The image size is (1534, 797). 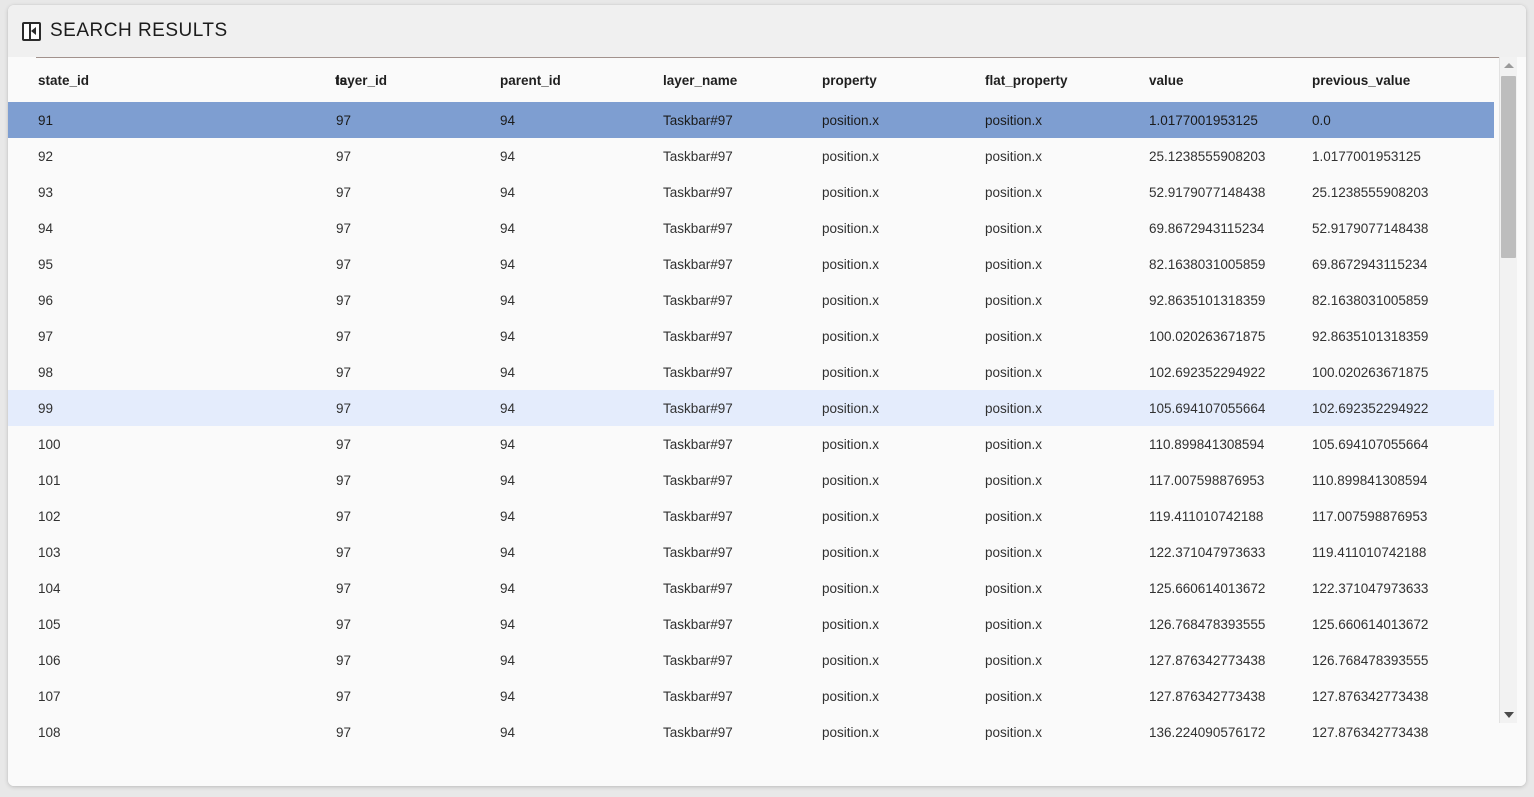 I want to click on cell-value: 122.371047973633, so click(x=1207, y=552).